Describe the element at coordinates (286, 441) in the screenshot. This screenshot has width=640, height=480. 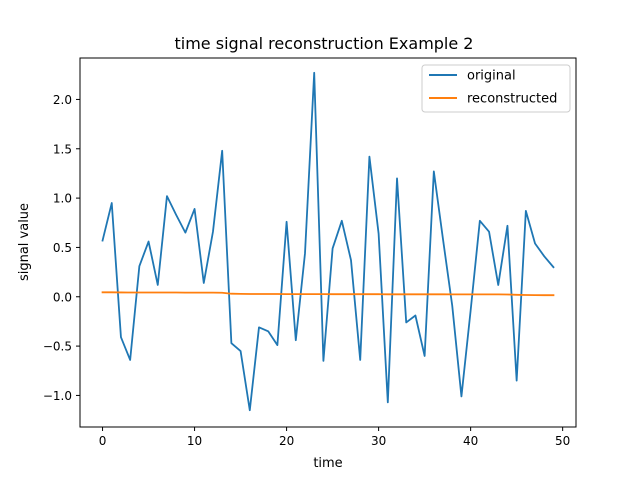
I see `x-tick-label: 20` at that location.